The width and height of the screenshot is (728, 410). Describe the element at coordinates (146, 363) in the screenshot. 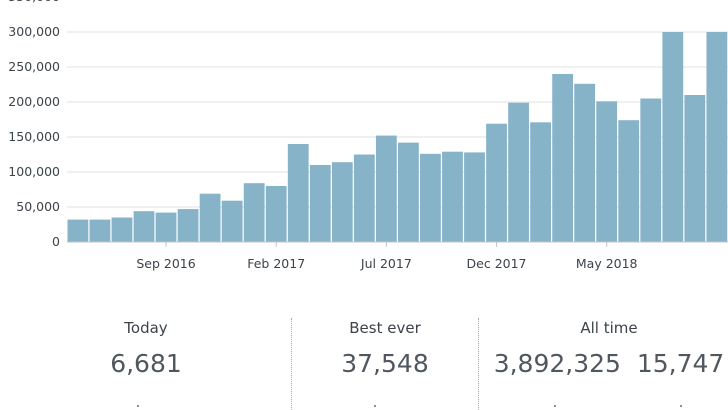

I see `stat-today-value: 6,681` at that location.